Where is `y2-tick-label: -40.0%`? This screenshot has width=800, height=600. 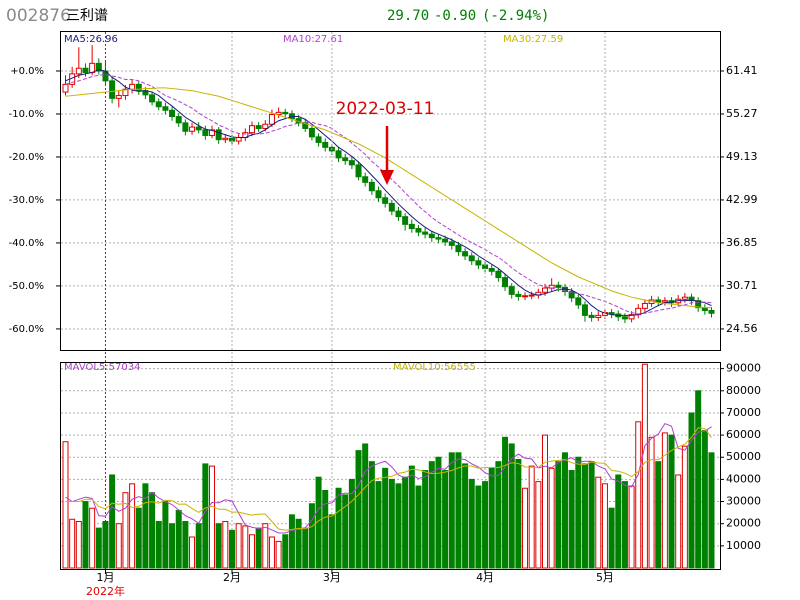
y2-tick-label: -40.0% is located at coordinates (26, 243).